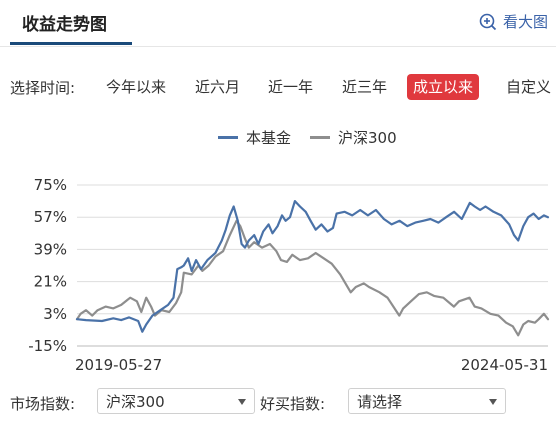 The height and width of the screenshot is (431, 556). Describe the element at coordinates (293, 404) in the screenshot. I see `good-buy-index-label: 好买指数:` at that location.